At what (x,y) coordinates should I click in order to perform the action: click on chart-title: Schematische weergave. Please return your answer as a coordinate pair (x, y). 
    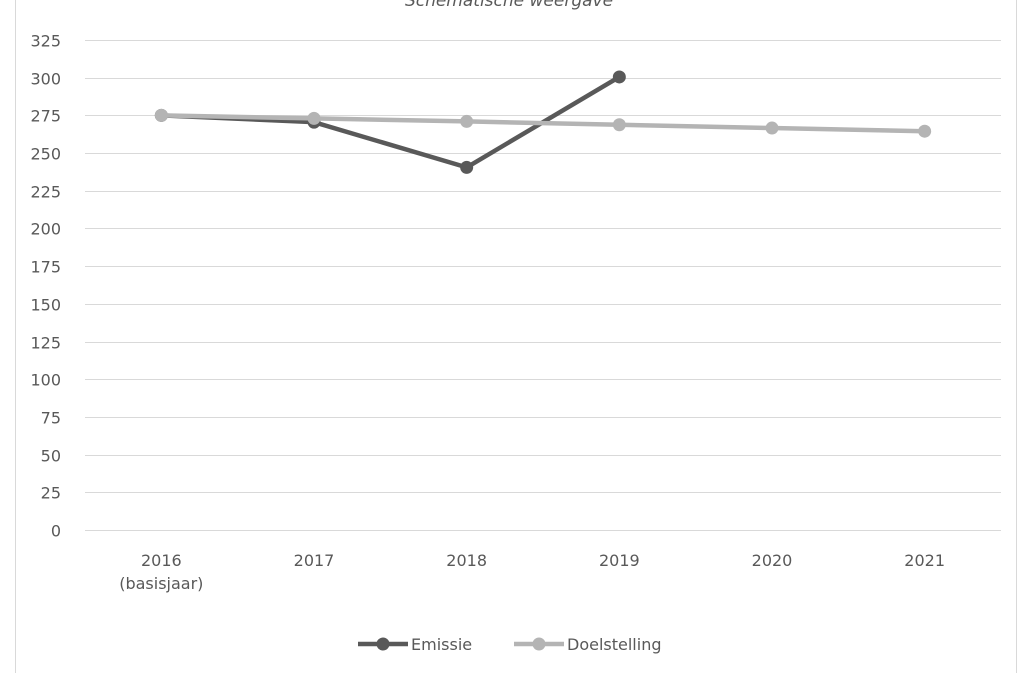
    Looking at the image, I should click on (509, 5).